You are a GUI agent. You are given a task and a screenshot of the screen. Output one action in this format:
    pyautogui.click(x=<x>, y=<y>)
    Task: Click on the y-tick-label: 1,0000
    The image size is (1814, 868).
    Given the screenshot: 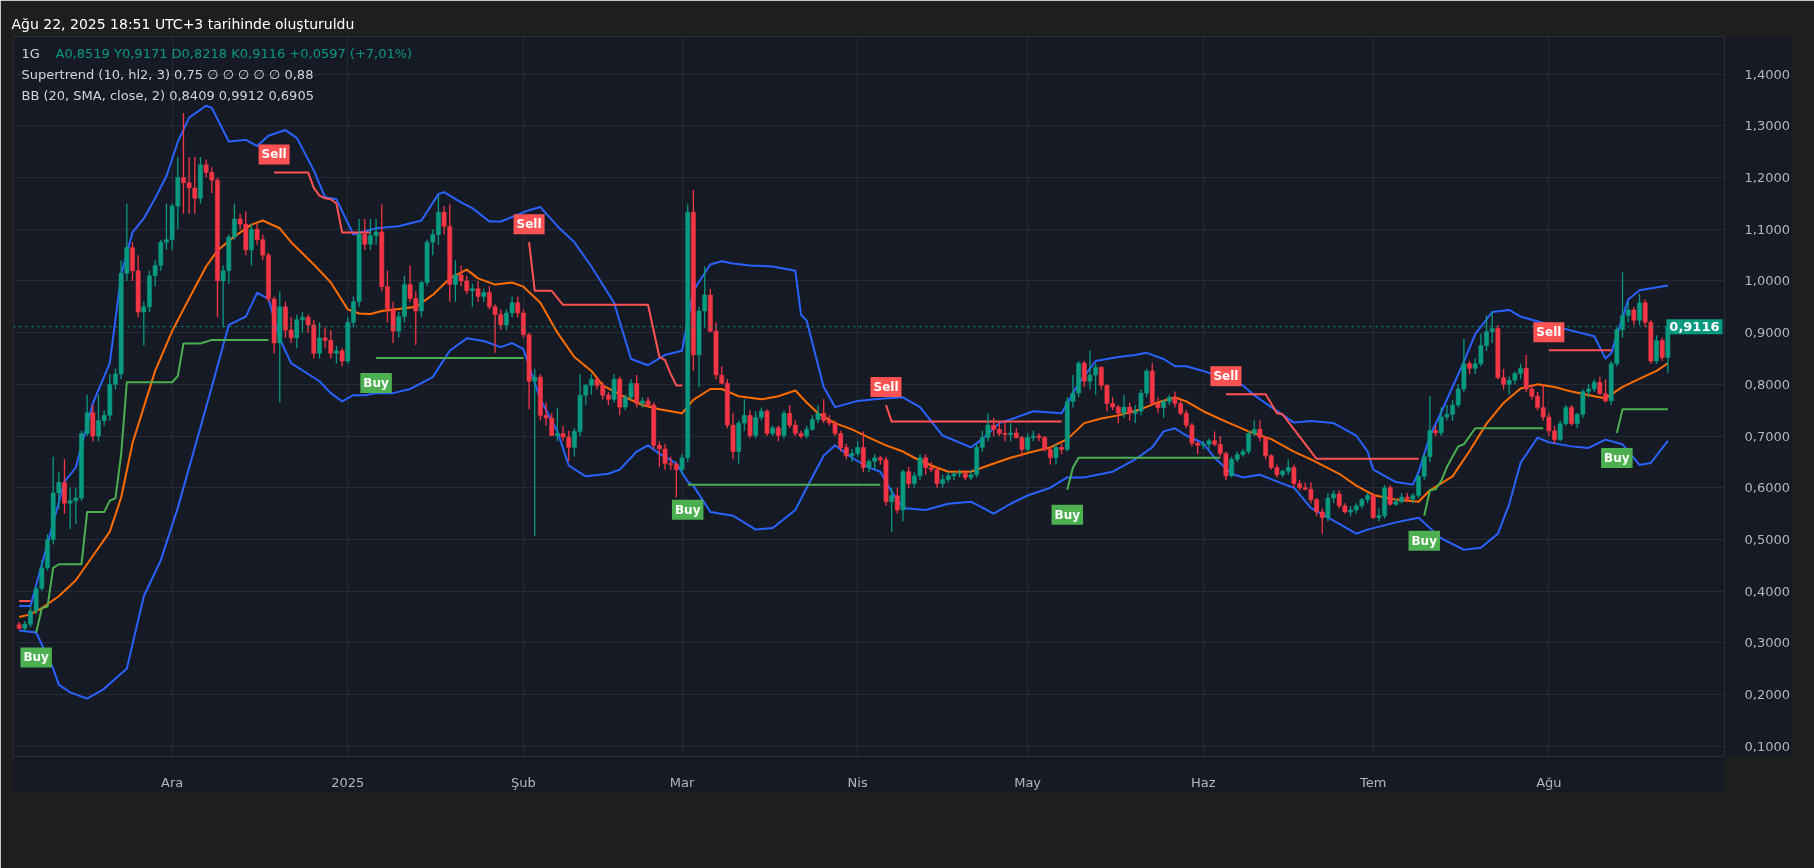 What is the action you would take?
    pyautogui.click(x=1767, y=281)
    